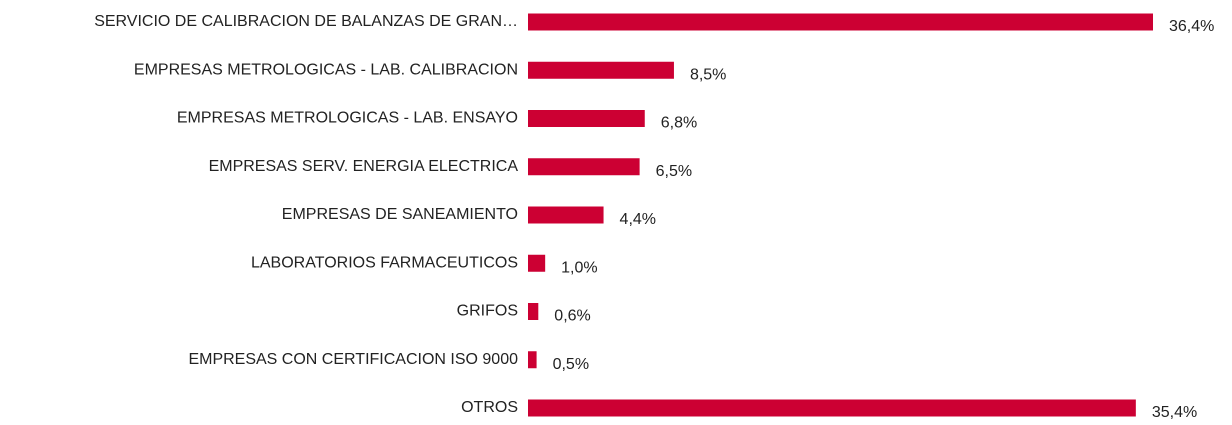 This screenshot has height=425, width=1232. Describe the element at coordinates (489, 407) in the screenshot. I see `category-label: OTROS` at that location.